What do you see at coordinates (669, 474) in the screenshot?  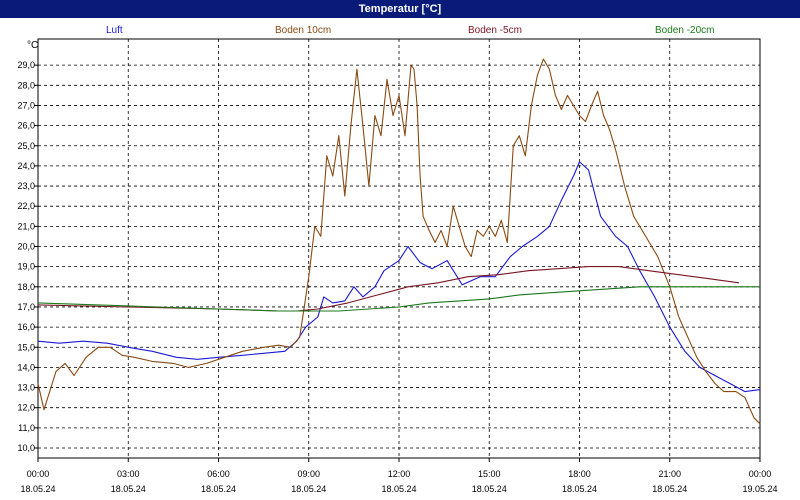 I see `x-tick-time-label: 21:00` at bounding box center [669, 474].